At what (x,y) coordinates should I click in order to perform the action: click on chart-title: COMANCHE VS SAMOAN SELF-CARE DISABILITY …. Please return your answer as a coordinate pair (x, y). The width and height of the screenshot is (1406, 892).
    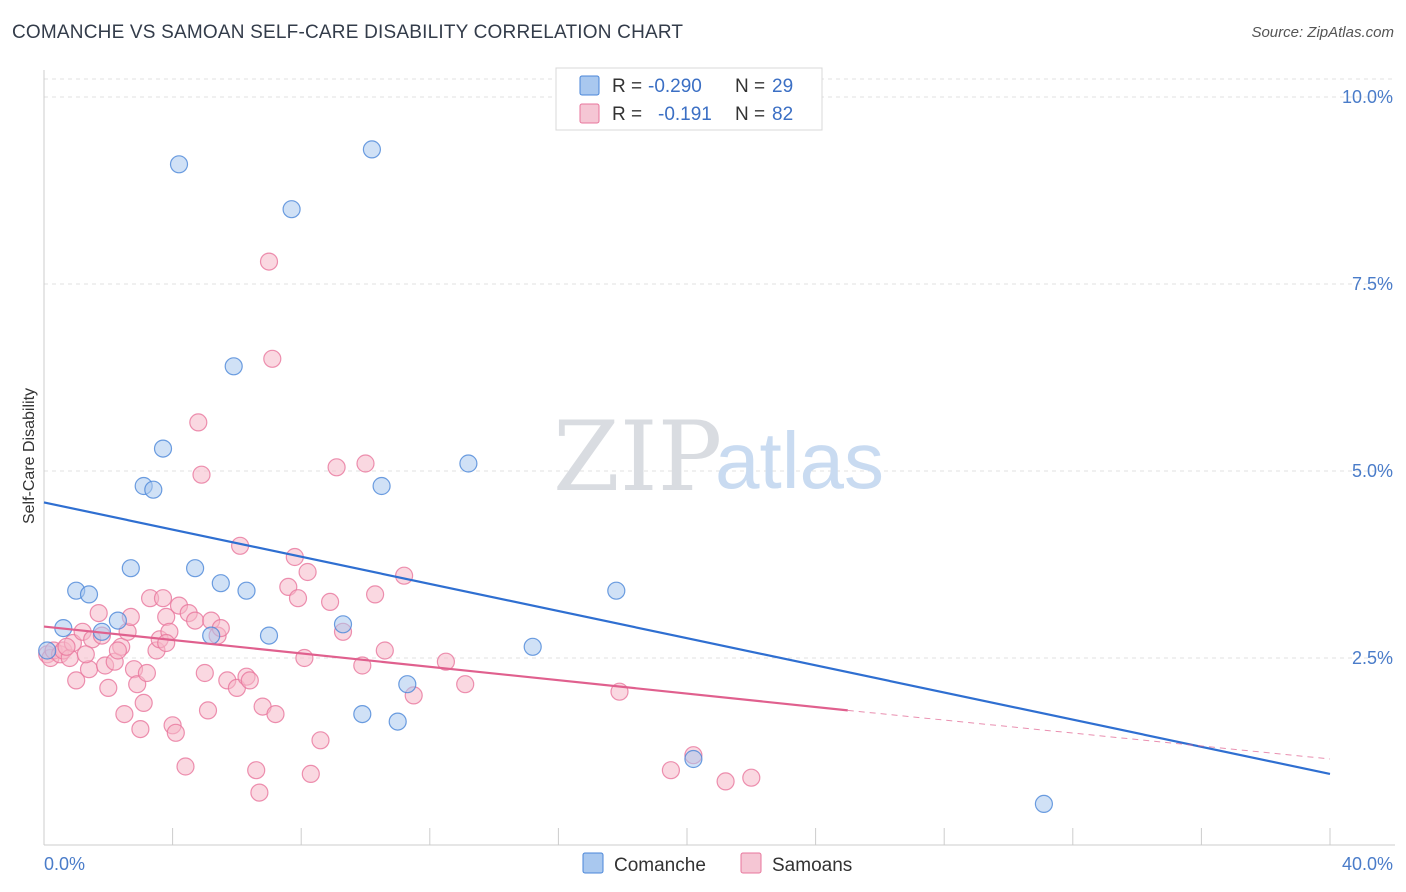
    Looking at the image, I should click on (348, 32).